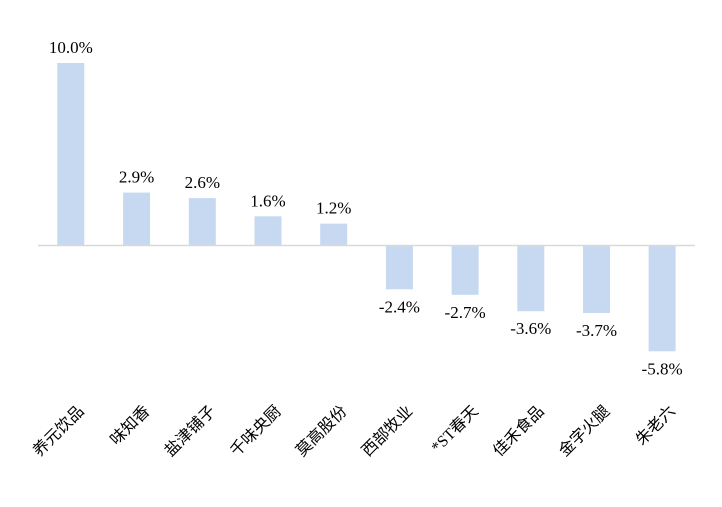 This screenshot has width=722, height=507. Describe the element at coordinates (256, 431) in the screenshot. I see `category-label-4: 千味央厨` at that location.